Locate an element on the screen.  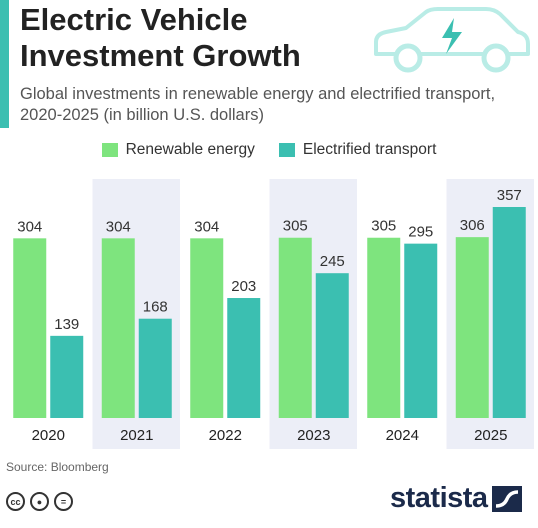
x-tick-label: 2021 is located at coordinates (136, 435).